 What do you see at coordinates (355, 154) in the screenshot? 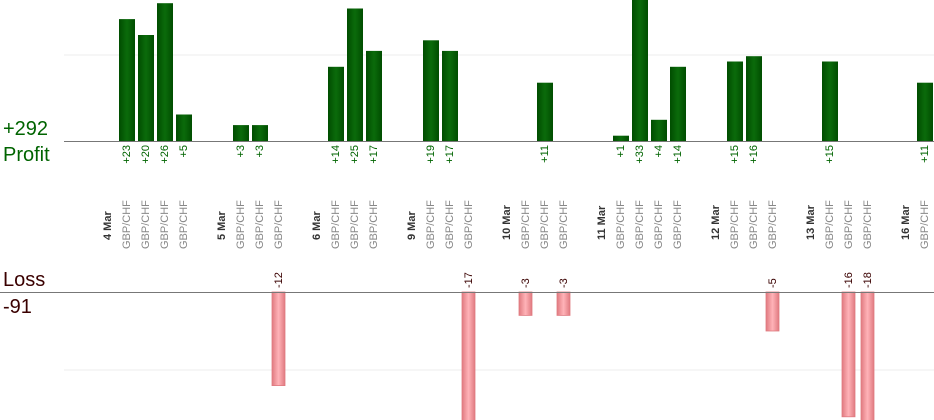
I see `profit-value-label: +25` at bounding box center [355, 154].